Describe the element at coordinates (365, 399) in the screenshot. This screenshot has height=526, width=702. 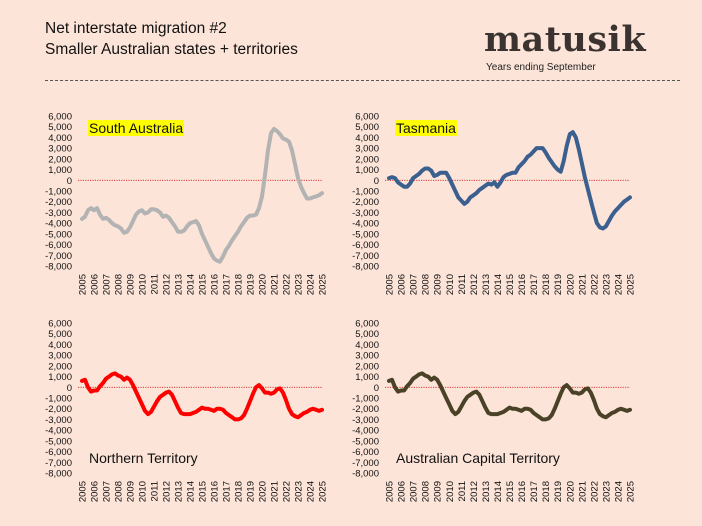
I see `y-tick-label: -1,000` at that location.